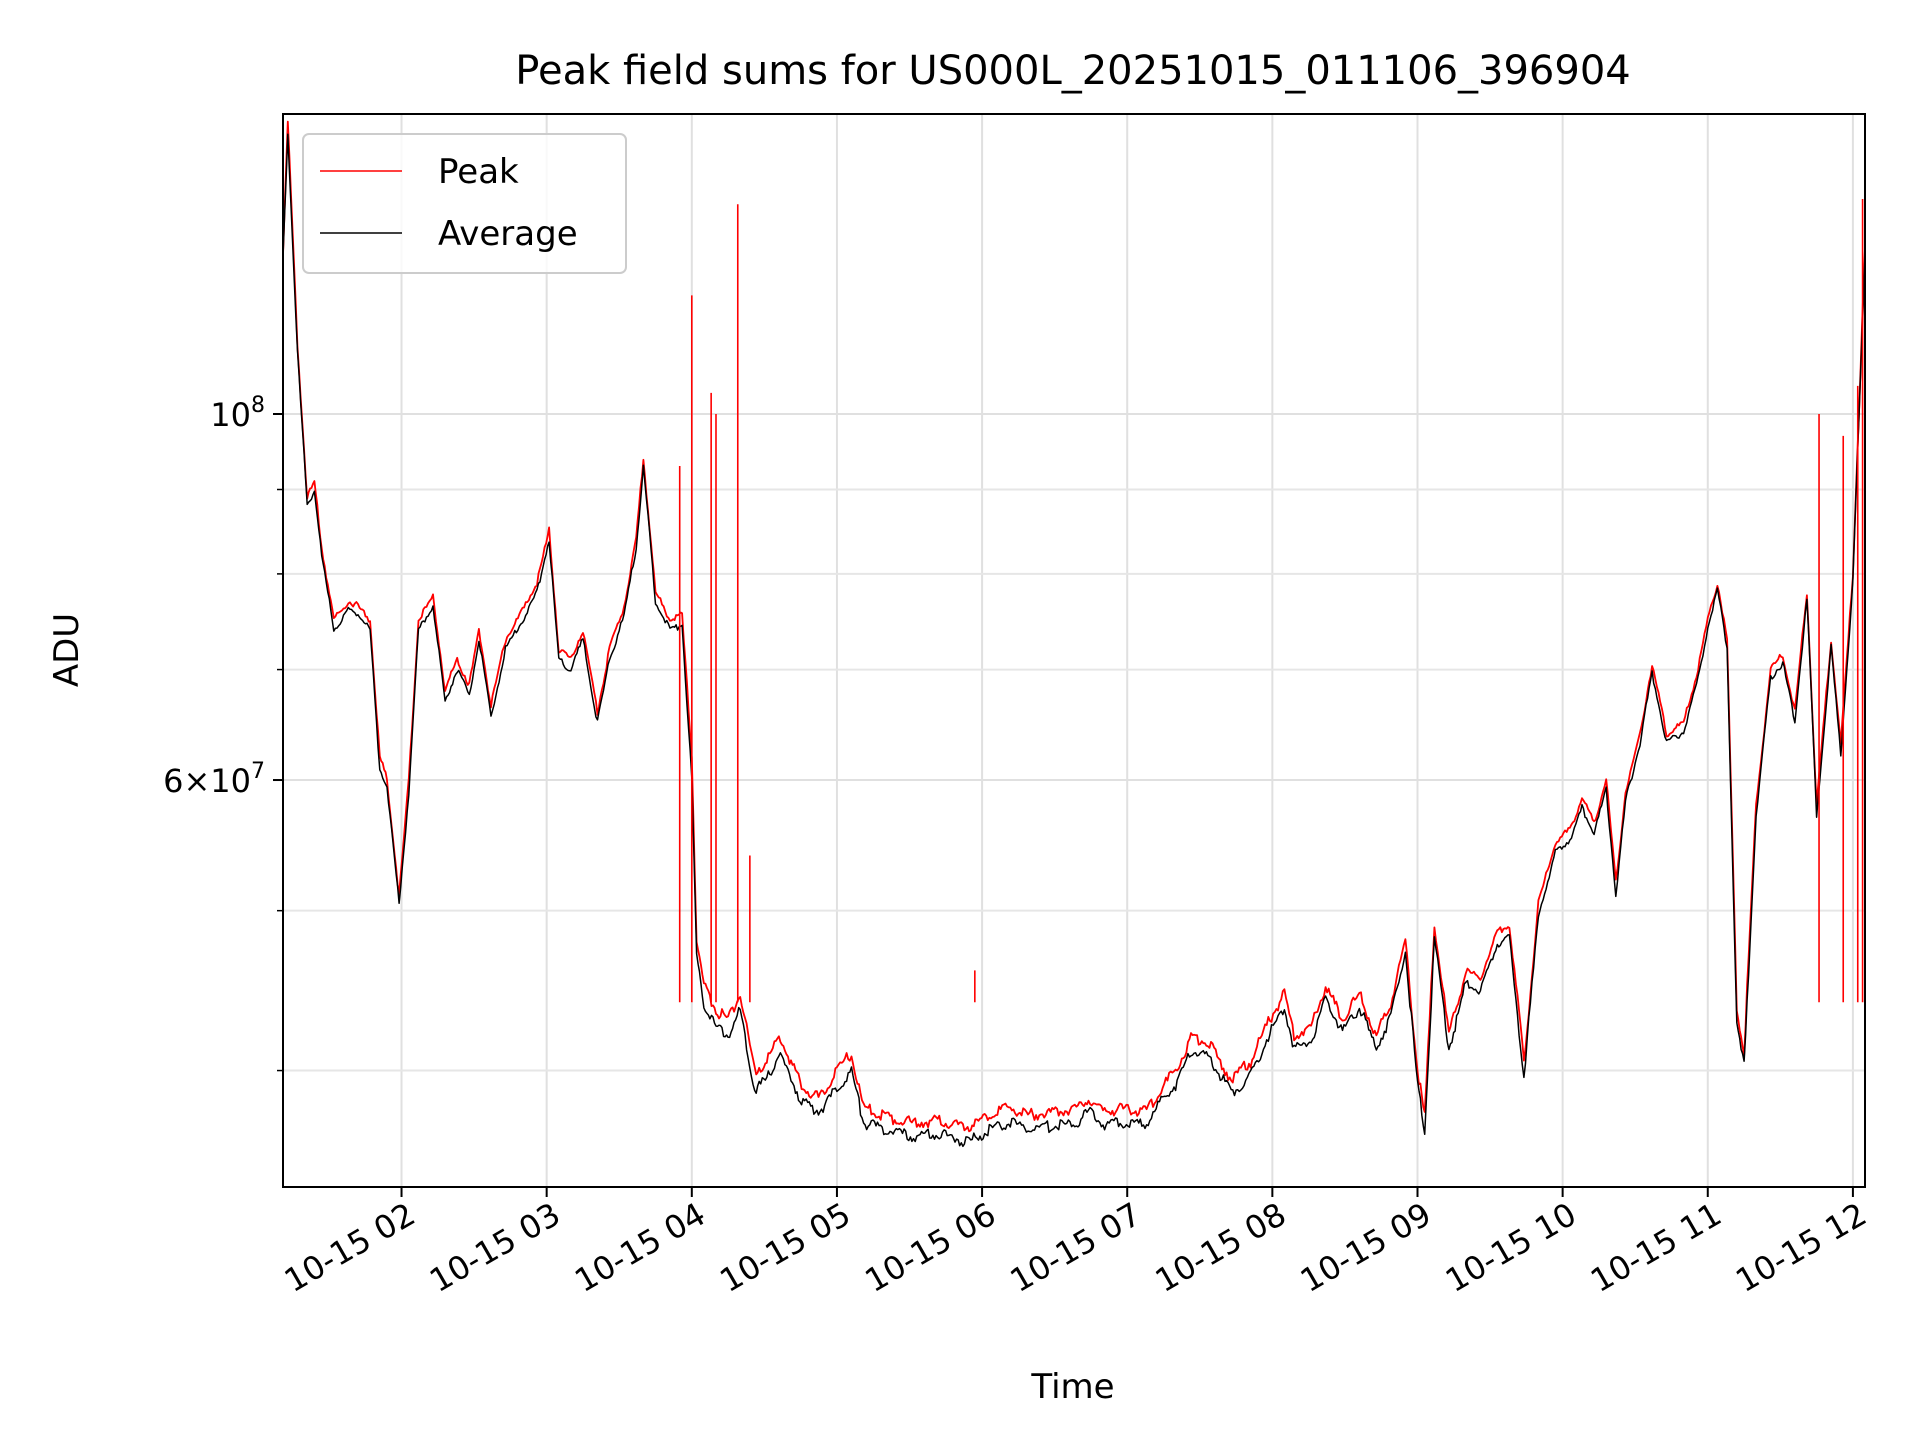 This screenshot has height=1440, width=1920. I want to click on y-tick-label: 108, so click(237, 413).